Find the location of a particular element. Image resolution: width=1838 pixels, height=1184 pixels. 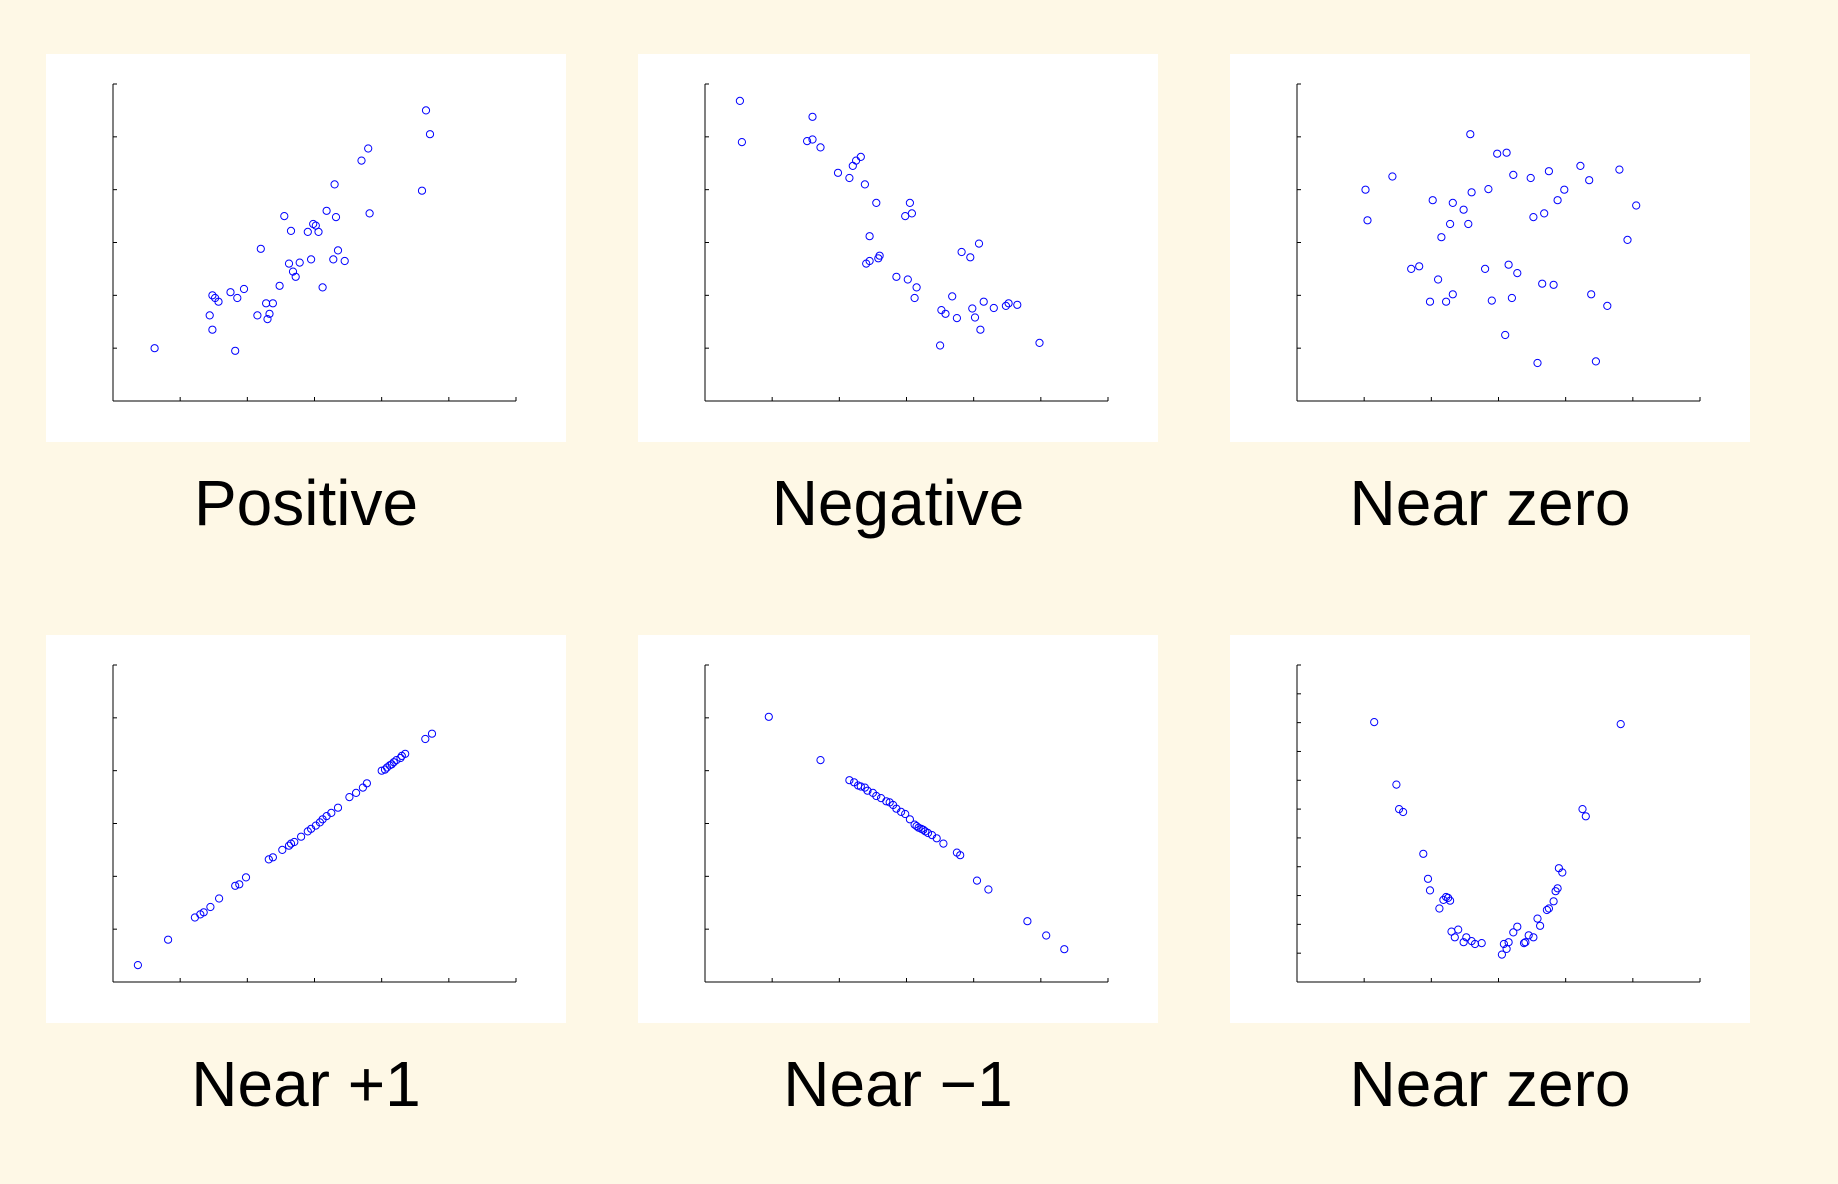

panel-negative: Negative is located at coordinates (898, 297).